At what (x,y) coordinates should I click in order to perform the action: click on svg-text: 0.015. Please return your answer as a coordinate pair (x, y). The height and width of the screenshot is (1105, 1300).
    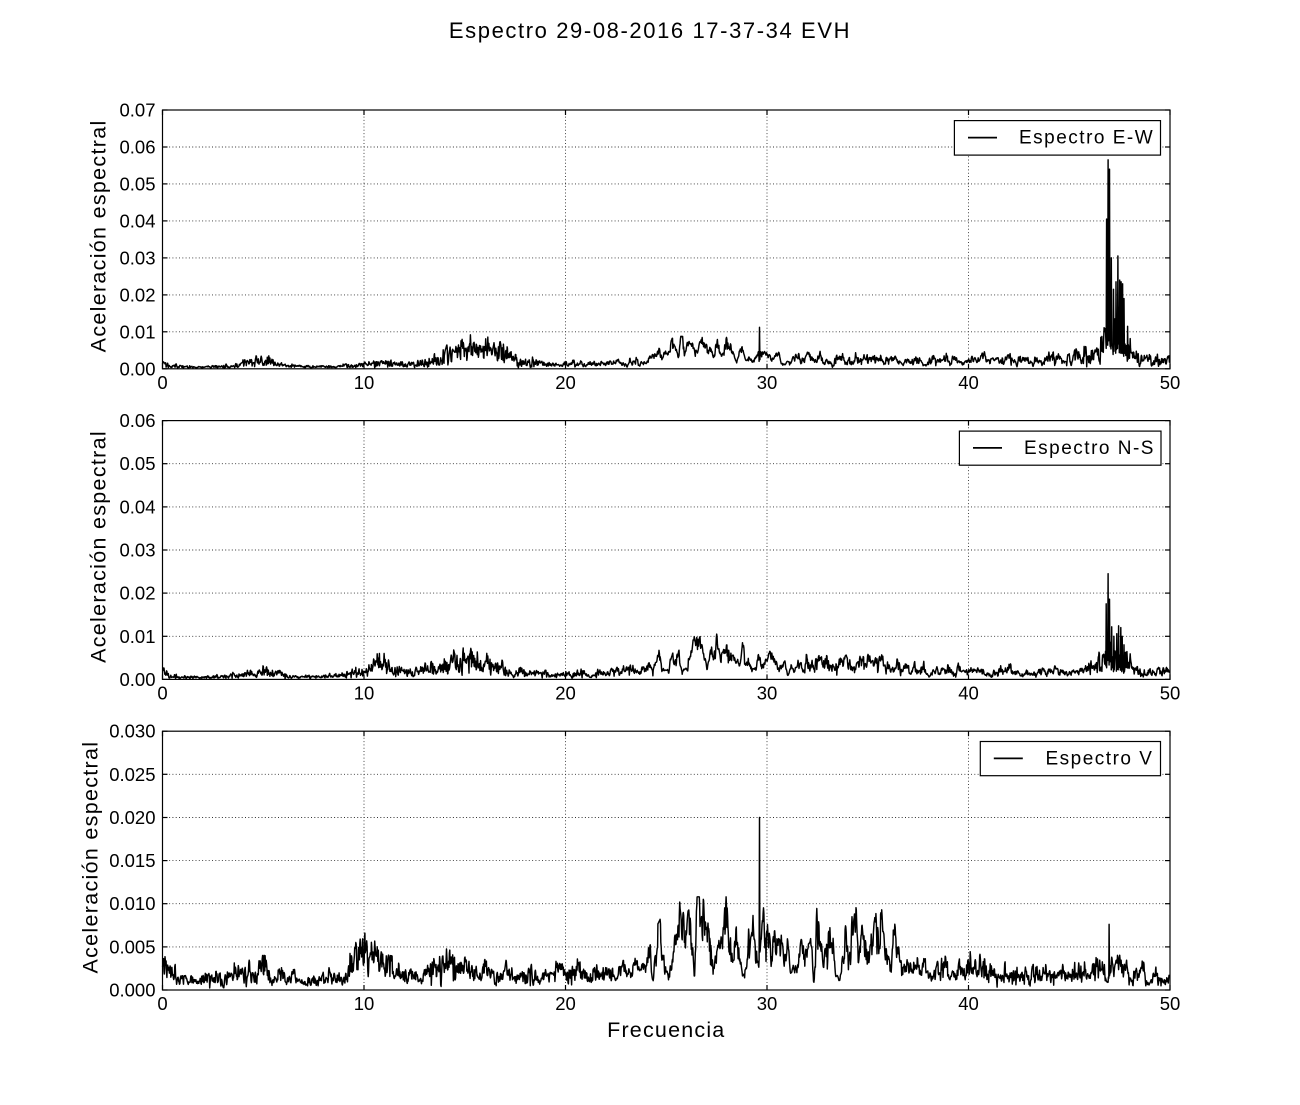
    Looking at the image, I should click on (132, 860).